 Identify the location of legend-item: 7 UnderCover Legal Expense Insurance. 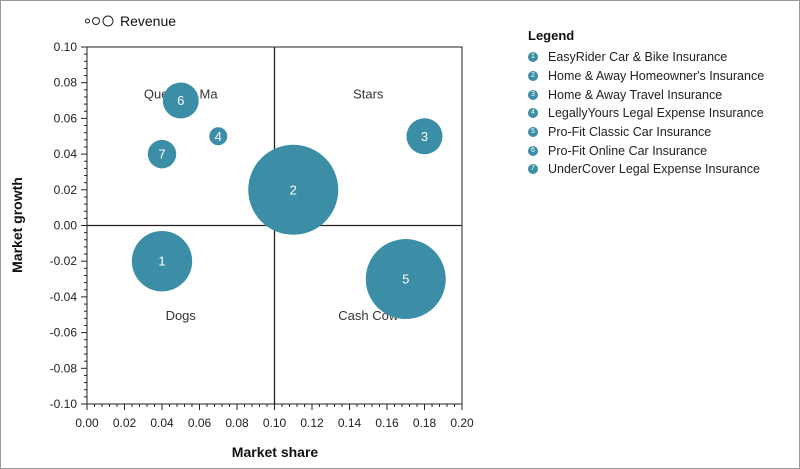
(659, 169).